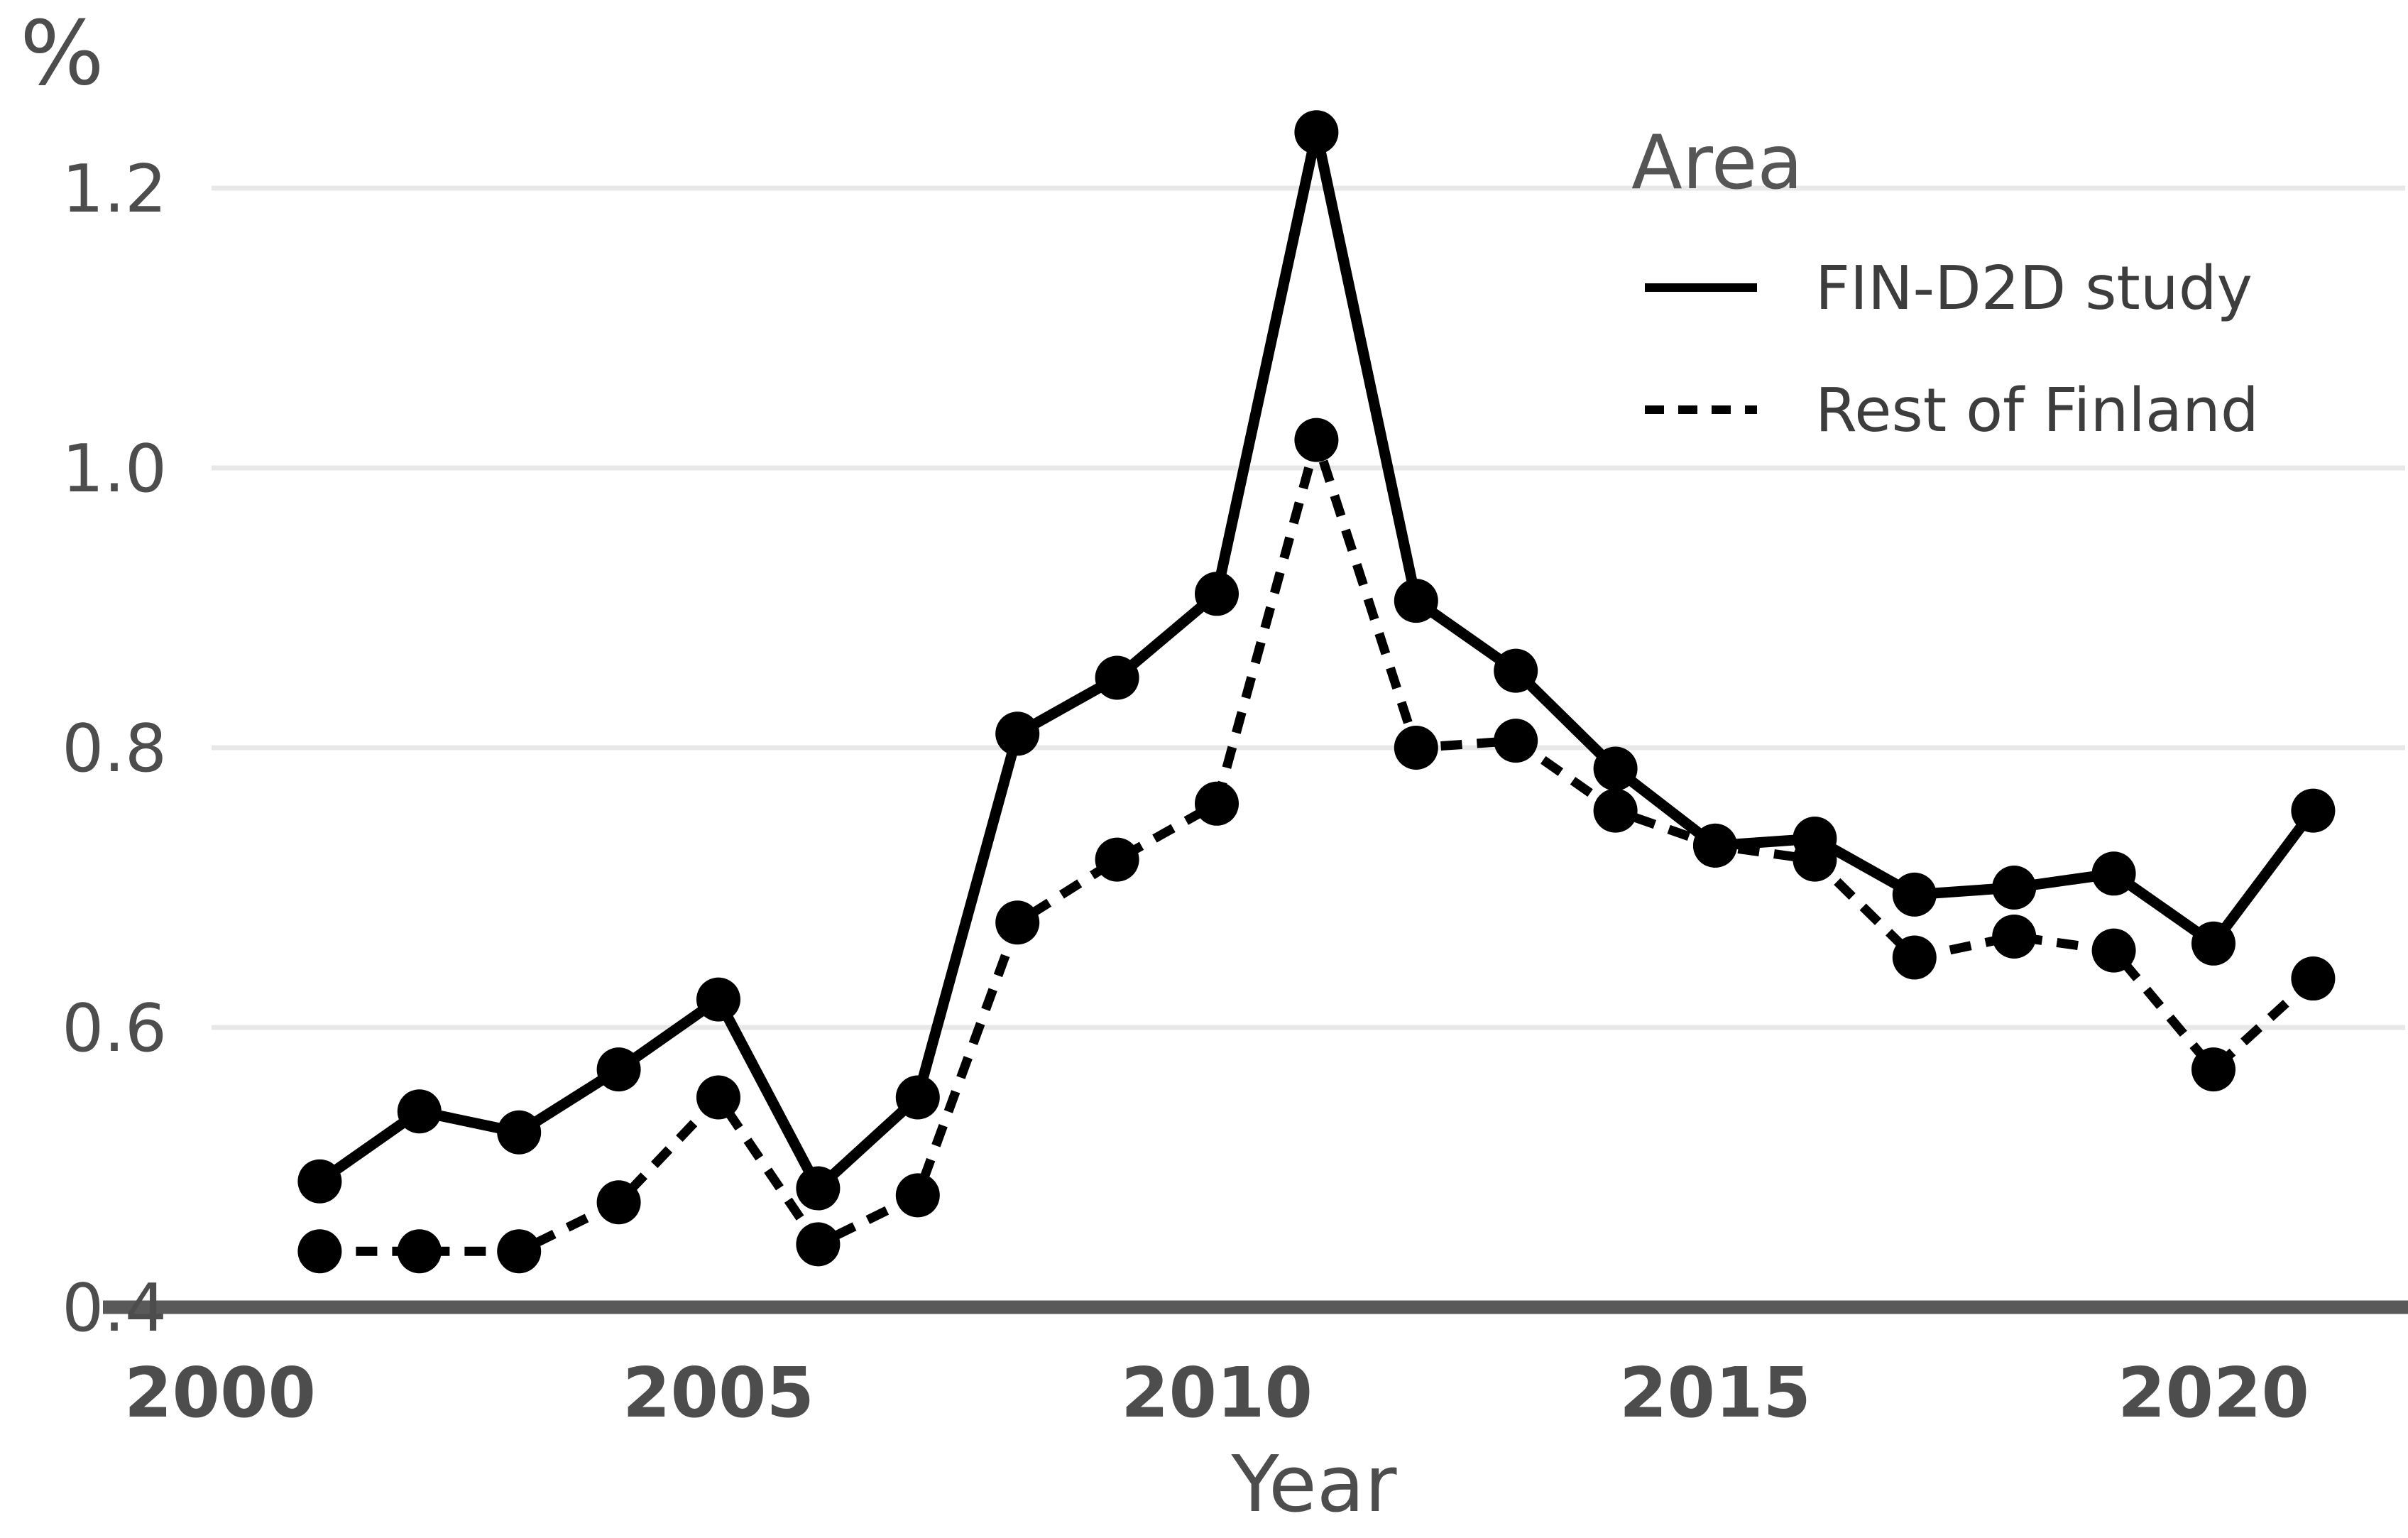 The height and width of the screenshot is (1538, 2408). I want to click on y-tick-label-1.0: 1.0, so click(114, 468).